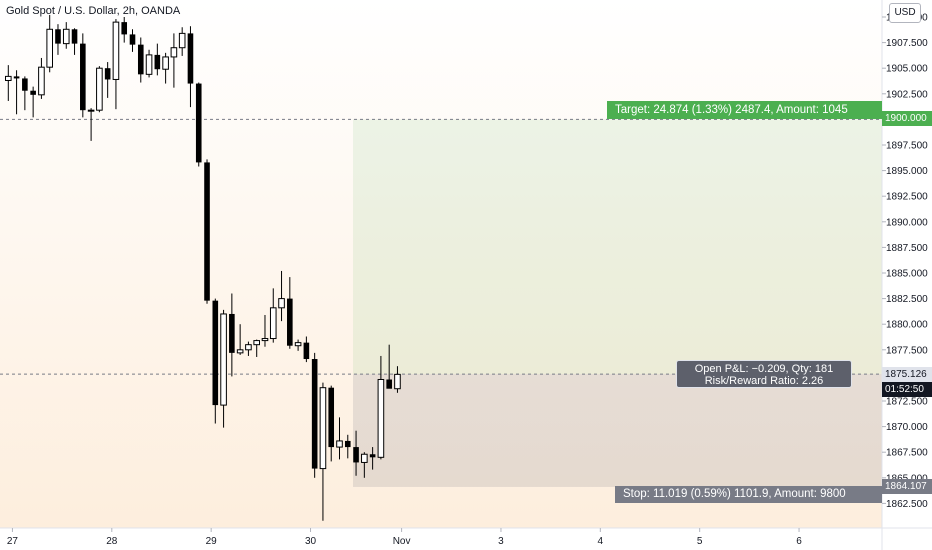 The image size is (932, 550). What do you see at coordinates (907, 486) in the screenshot?
I see `stop-price-tag: 1864.107` at bounding box center [907, 486].